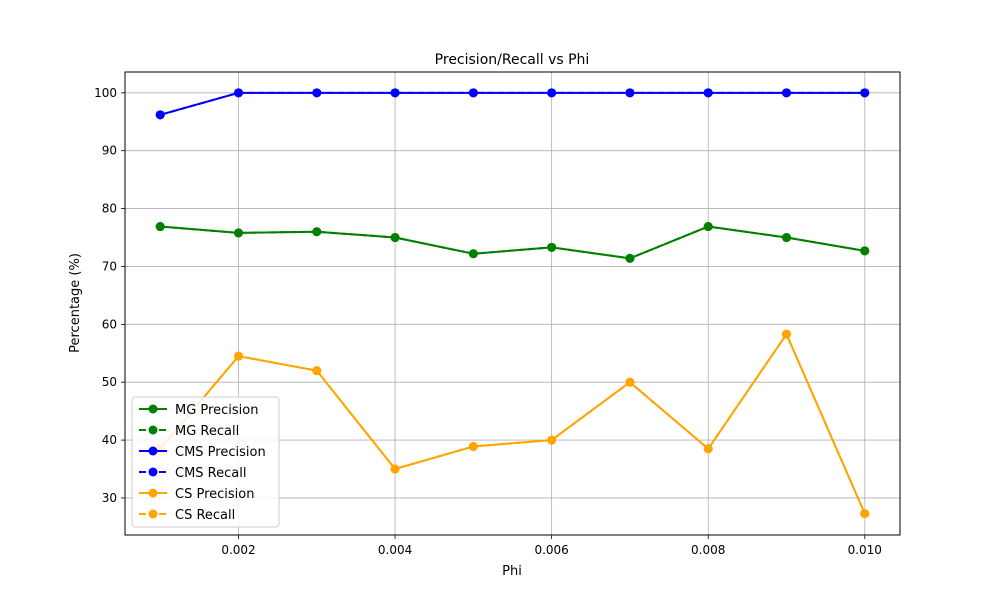 Image resolution: width=1000 pixels, height=600 pixels. I want to click on legend-label: CMS Precision, so click(220, 452).